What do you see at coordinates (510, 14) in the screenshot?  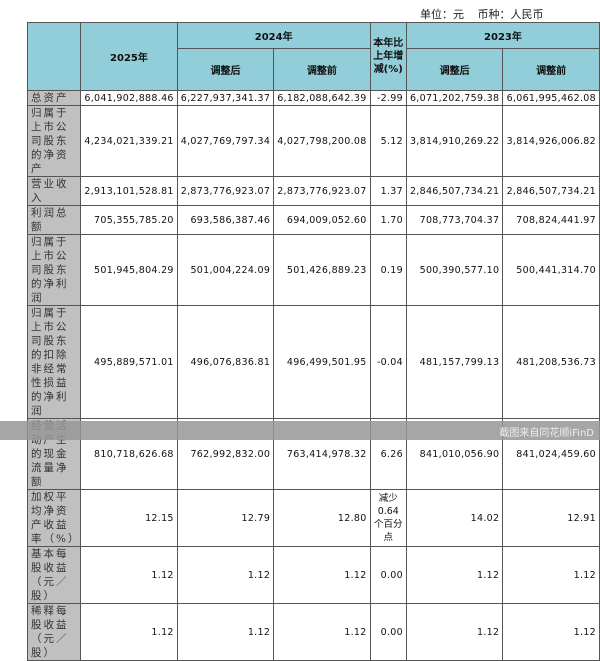 I see `currency-label: 币种：人民币` at bounding box center [510, 14].